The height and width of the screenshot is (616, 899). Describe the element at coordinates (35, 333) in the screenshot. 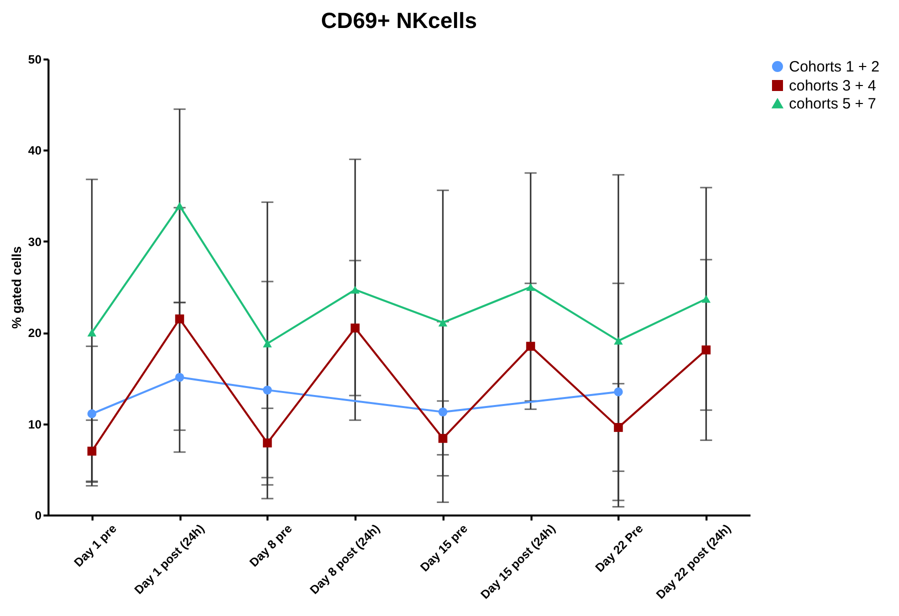

I see `y-tick-label: 20` at that location.